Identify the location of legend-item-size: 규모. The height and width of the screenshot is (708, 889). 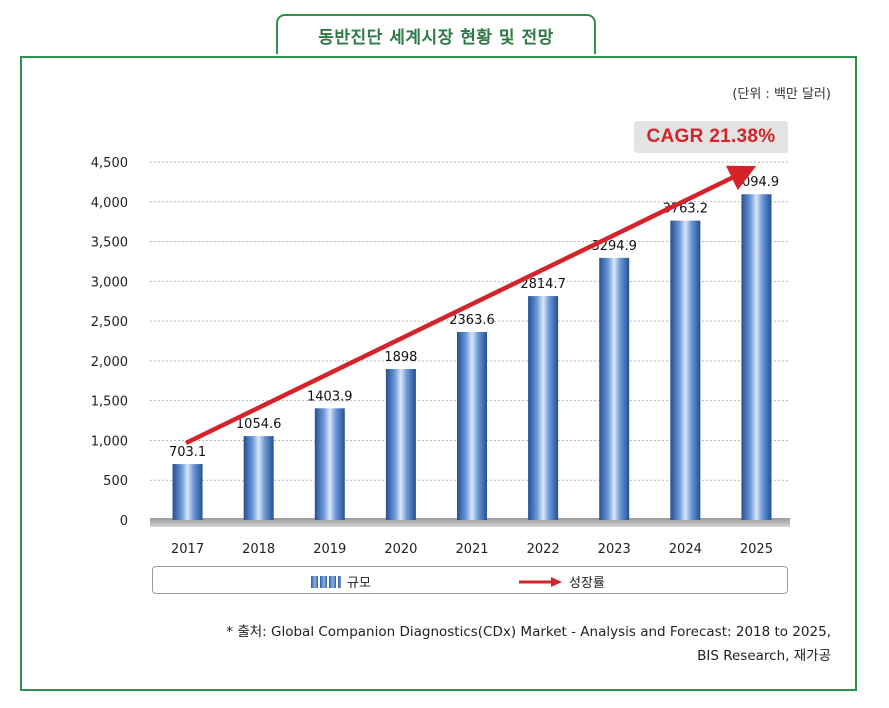
(341, 581).